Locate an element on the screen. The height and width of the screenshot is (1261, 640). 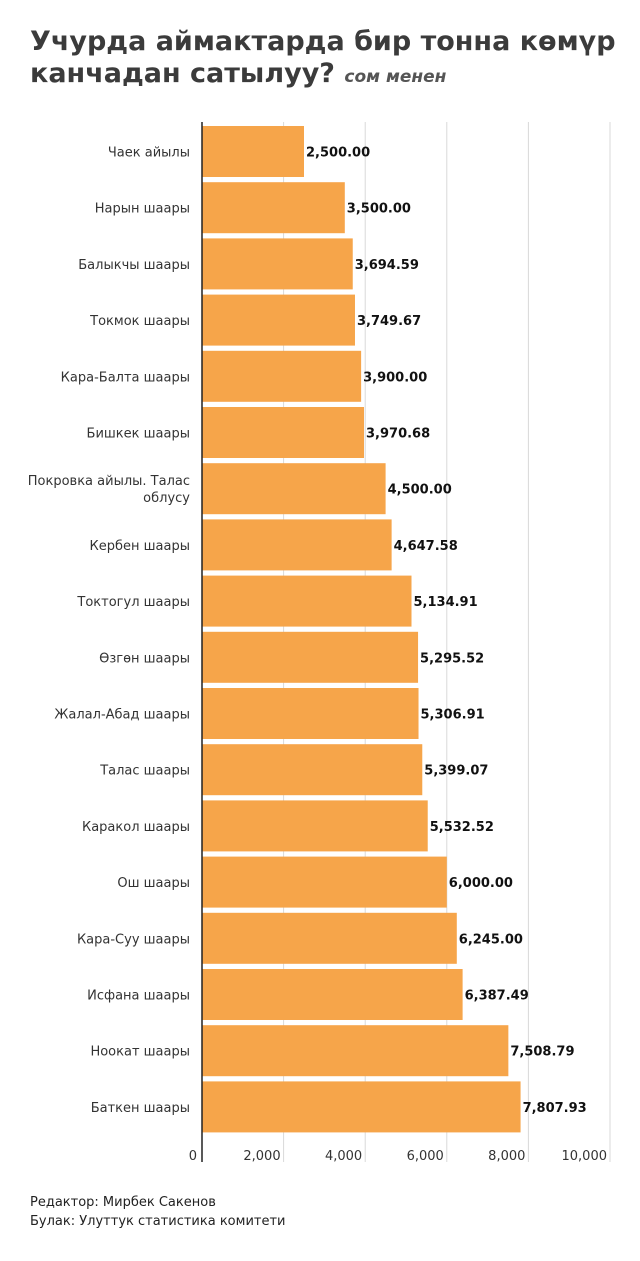
data-label: 5,134.91 is located at coordinates (446, 602).